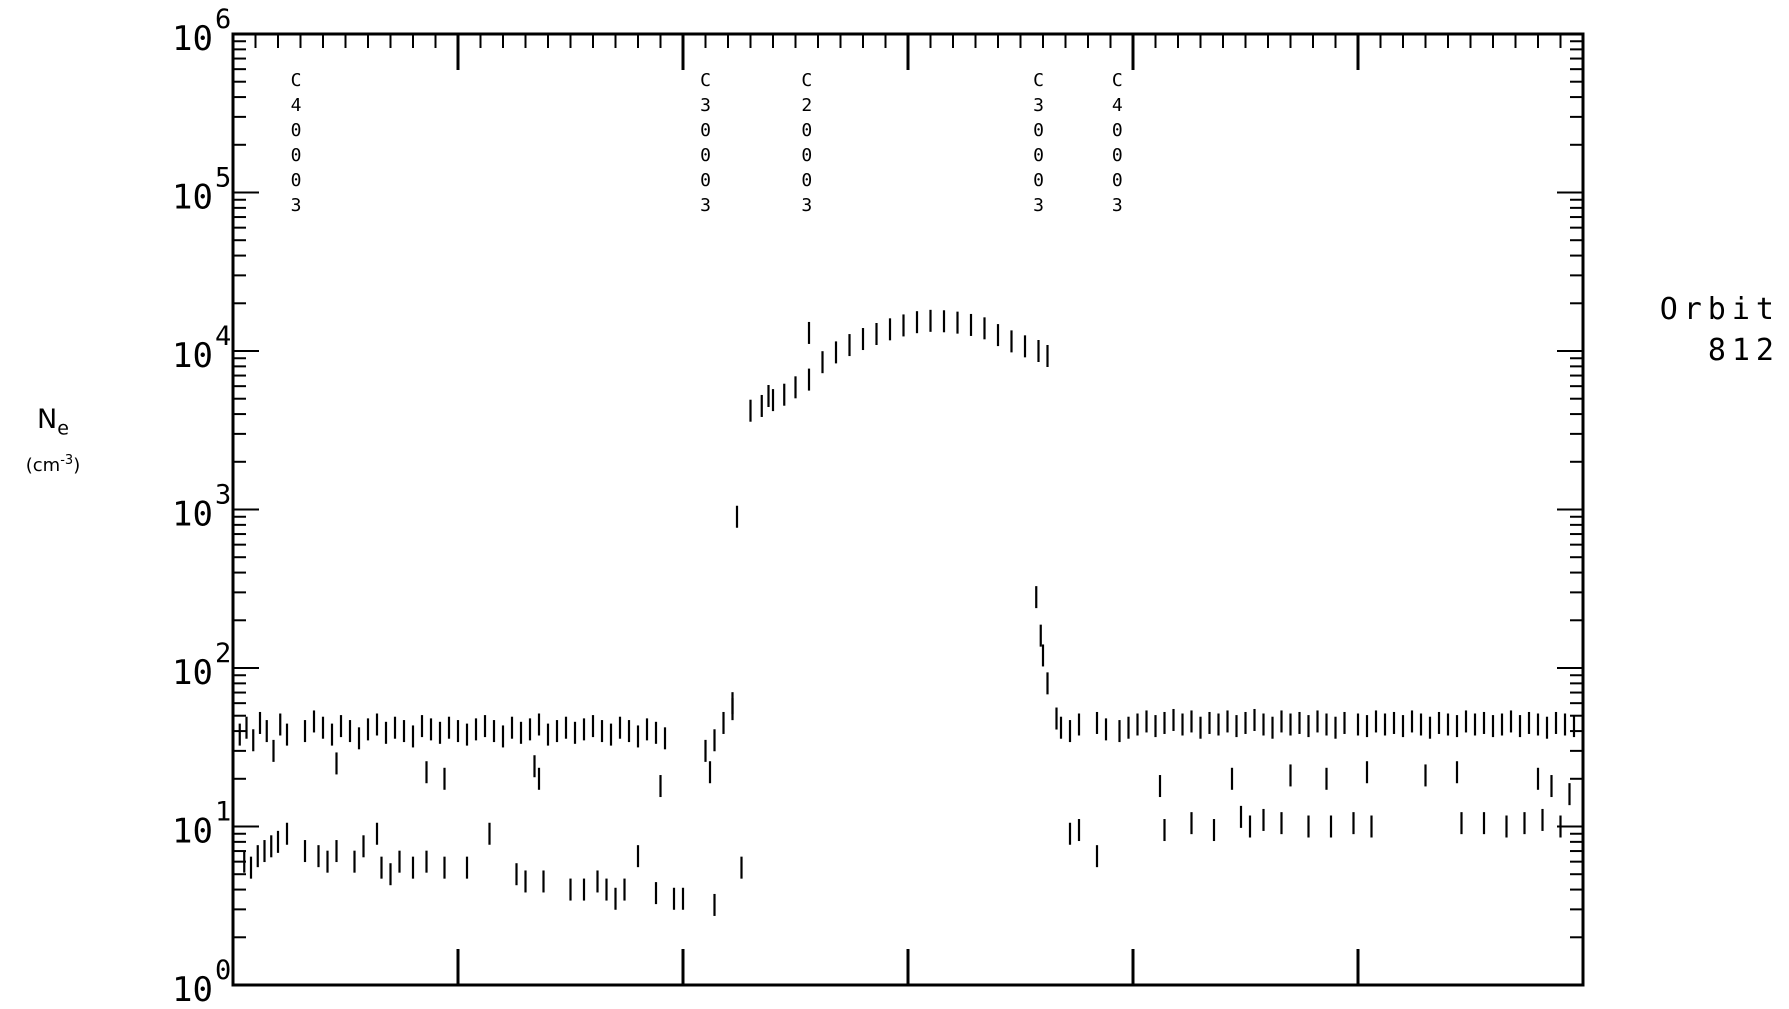 The width and height of the screenshot is (1789, 1009). What do you see at coordinates (223, 336) in the screenshot?
I see `y-tick-label-exponent: 4` at bounding box center [223, 336].